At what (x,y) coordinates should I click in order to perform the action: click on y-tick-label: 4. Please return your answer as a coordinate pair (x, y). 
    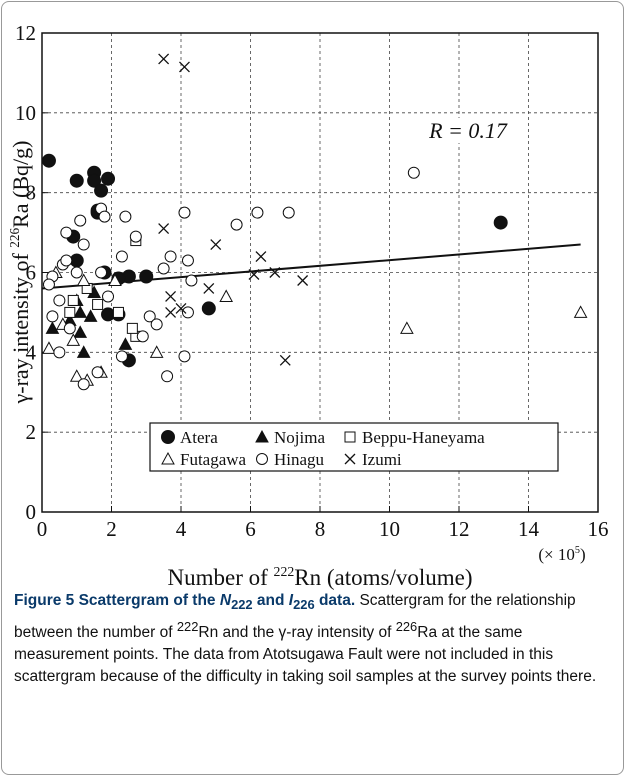
    Looking at the image, I should click on (31, 352).